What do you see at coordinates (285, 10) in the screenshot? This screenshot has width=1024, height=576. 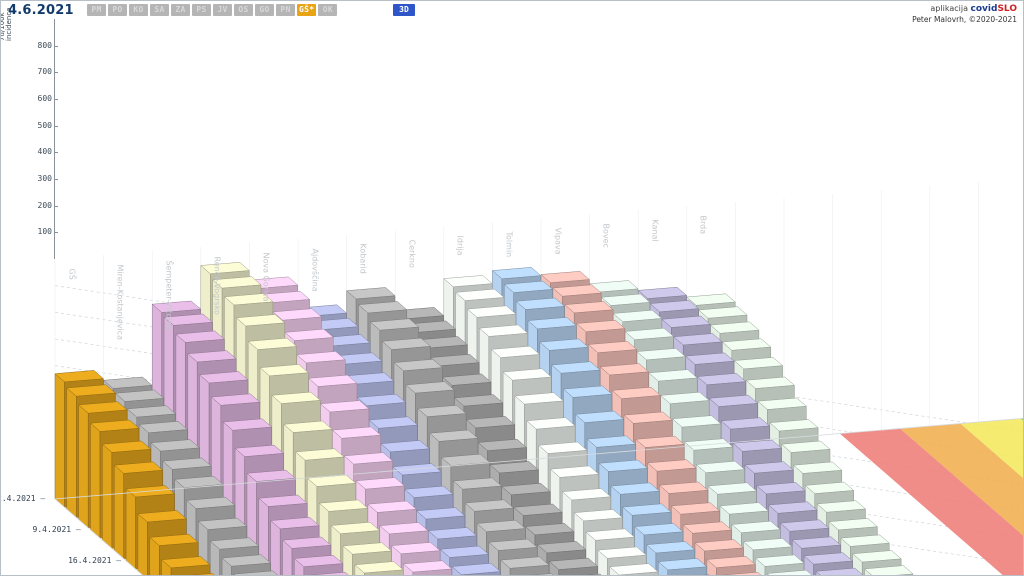 I see `region-button-pn: PN` at bounding box center [285, 10].